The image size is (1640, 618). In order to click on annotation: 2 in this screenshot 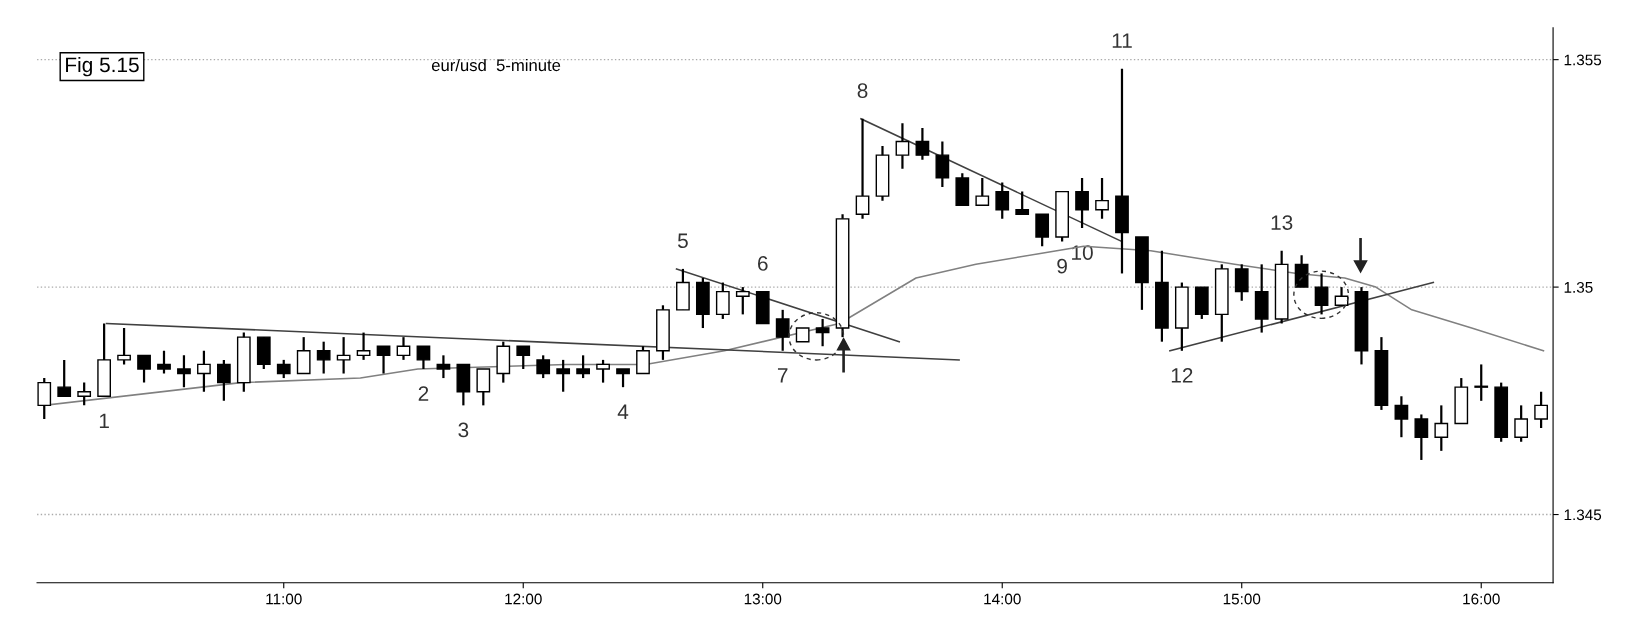, I will do `click(423, 393)`.